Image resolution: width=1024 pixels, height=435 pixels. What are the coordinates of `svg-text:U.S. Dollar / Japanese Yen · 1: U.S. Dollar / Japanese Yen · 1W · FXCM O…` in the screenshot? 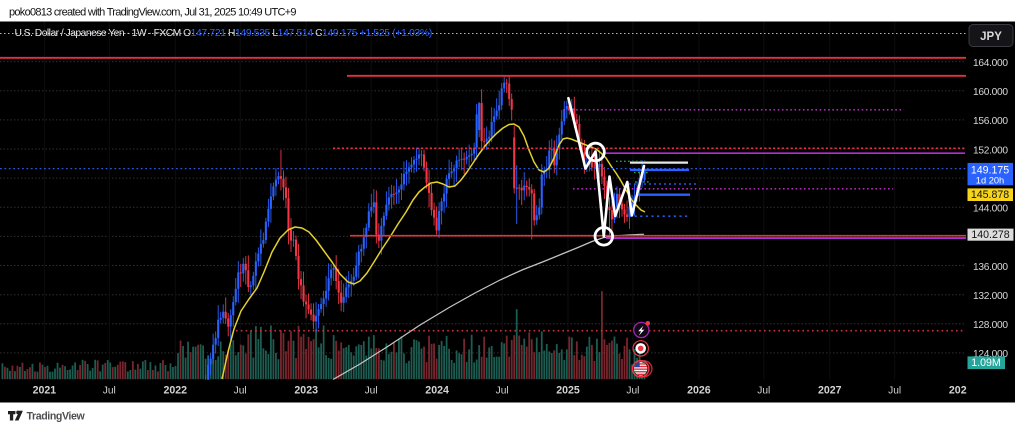 It's located at (223, 33).